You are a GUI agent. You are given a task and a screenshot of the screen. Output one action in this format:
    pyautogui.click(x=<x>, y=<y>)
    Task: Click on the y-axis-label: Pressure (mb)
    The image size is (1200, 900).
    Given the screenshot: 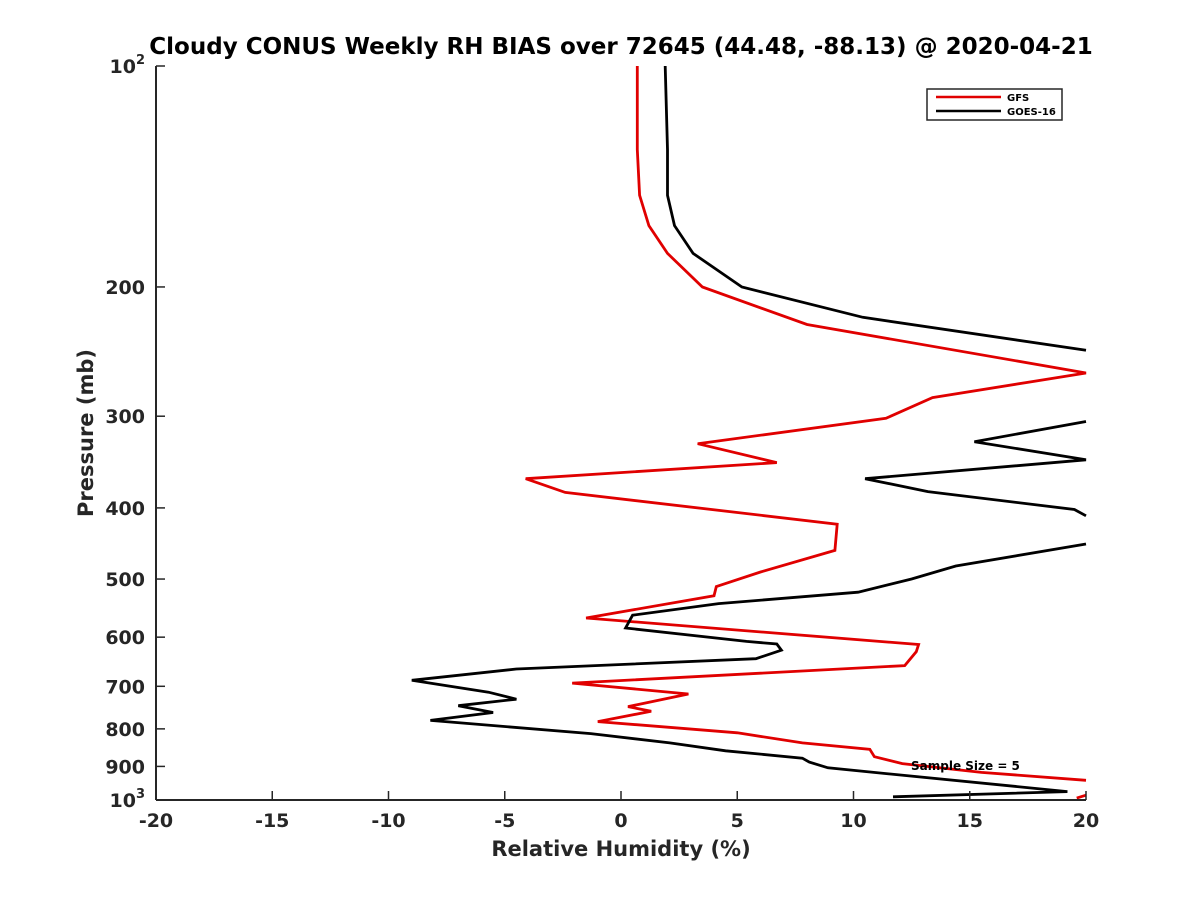 What is the action you would take?
    pyautogui.click(x=86, y=433)
    